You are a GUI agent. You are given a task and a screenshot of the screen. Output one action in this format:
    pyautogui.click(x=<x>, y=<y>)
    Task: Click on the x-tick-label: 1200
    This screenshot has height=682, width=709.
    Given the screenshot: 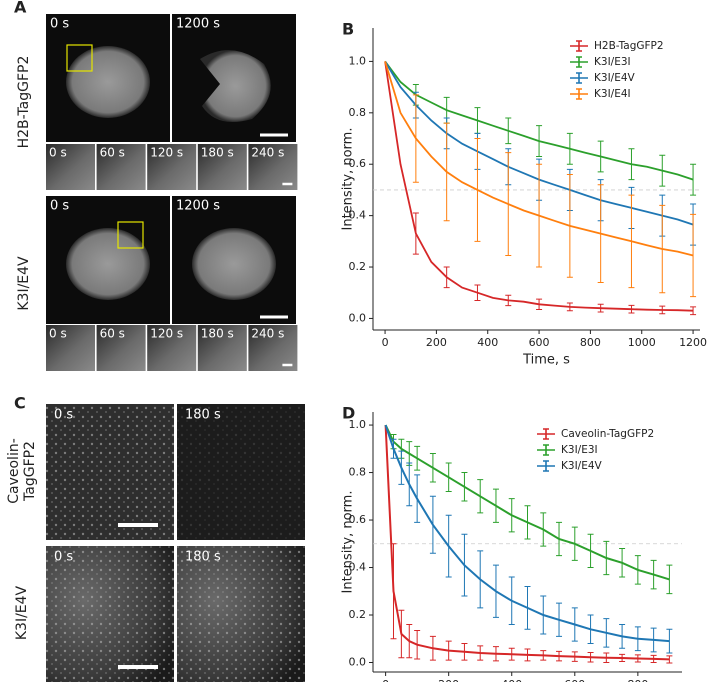 What is the action you would take?
    pyautogui.click(x=693, y=342)
    